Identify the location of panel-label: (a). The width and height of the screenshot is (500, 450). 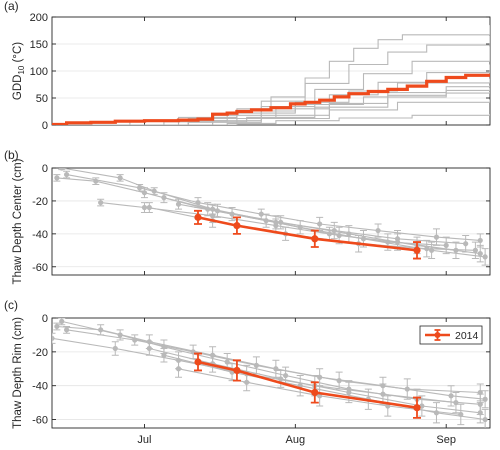
(11, 6).